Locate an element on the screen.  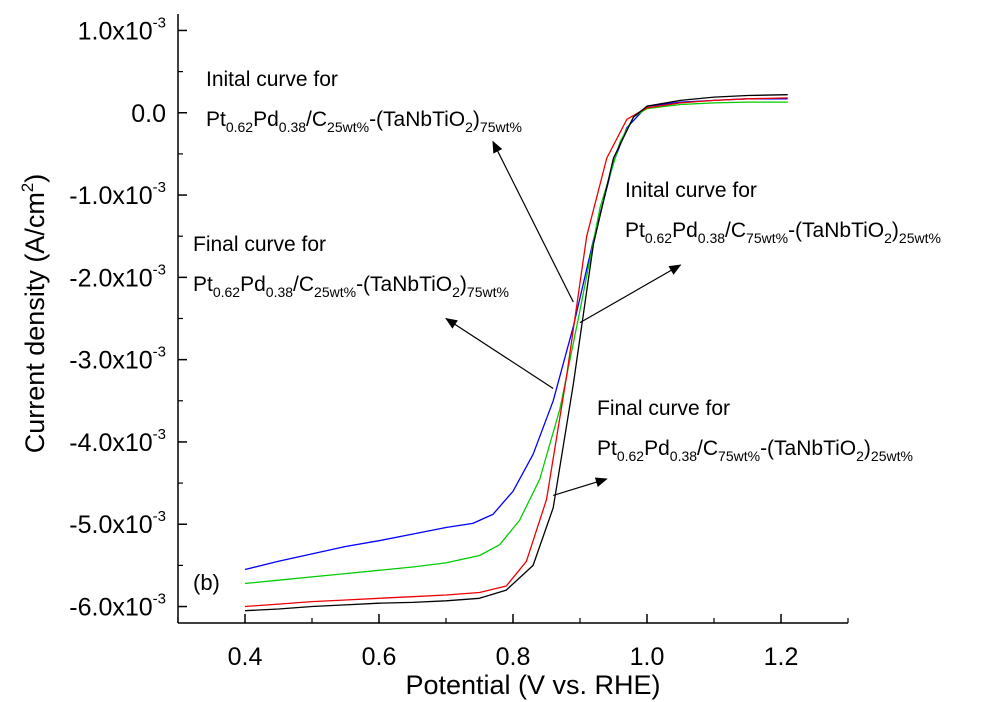
y-axis-title-tail: ) is located at coordinates (35, 178).